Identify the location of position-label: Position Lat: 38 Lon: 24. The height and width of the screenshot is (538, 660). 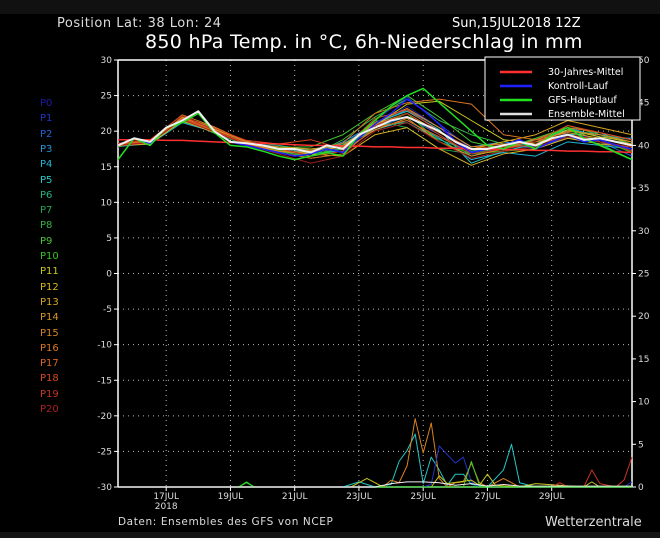
(139, 23).